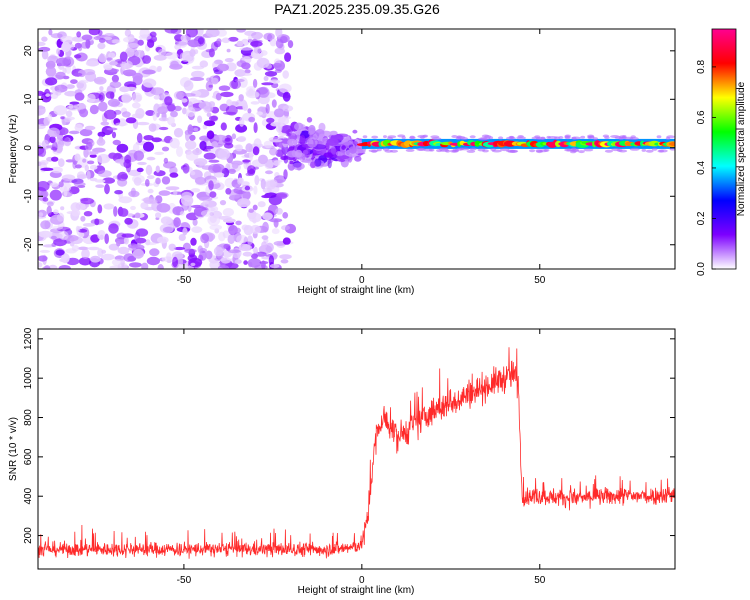  Describe the element at coordinates (28, 378) in the screenshot. I see `y-tick-label: 1000` at that location.